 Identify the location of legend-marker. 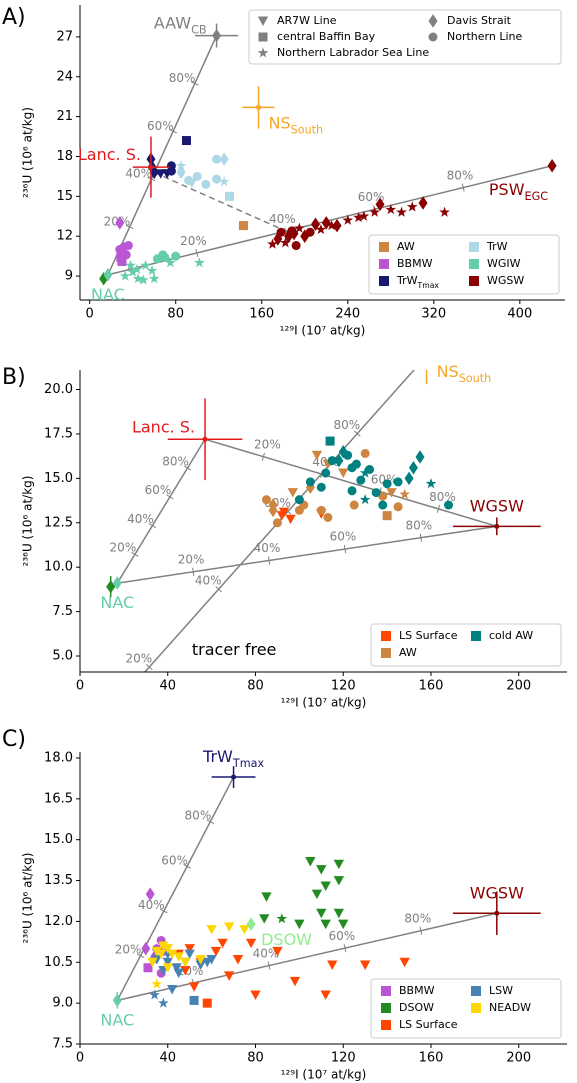
(263, 52).